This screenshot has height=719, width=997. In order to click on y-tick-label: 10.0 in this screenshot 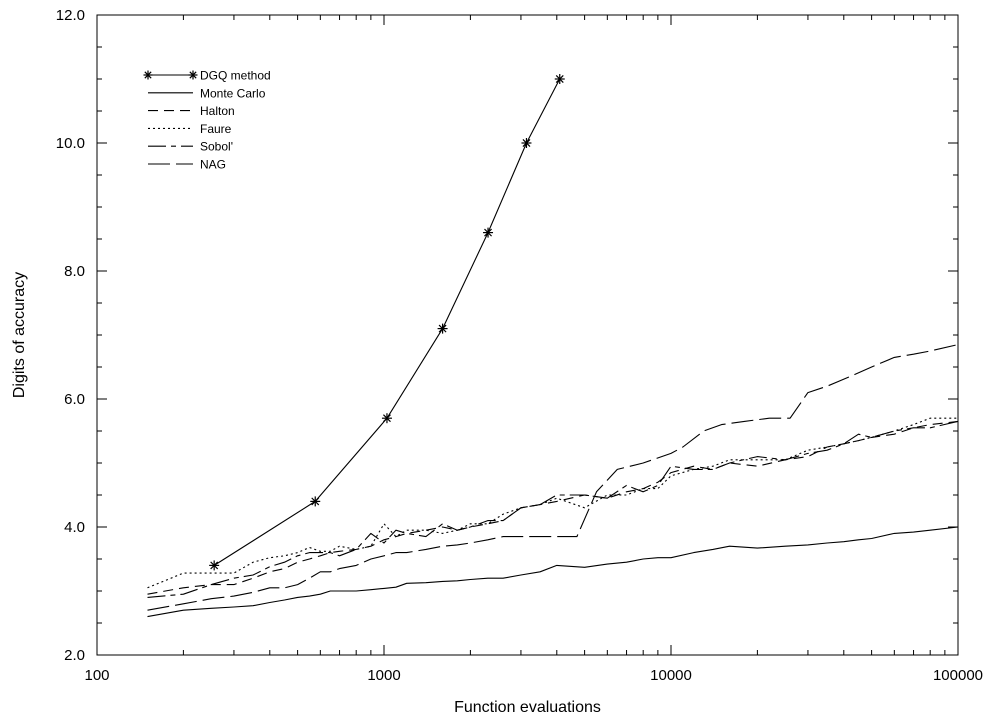, I will do `click(70, 143)`.